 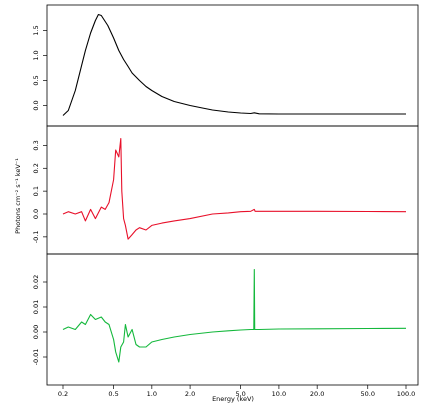 What do you see at coordinates (36, 357) in the screenshot?
I see `y-tick-label: -0.01` at bounding box center [36, 357].